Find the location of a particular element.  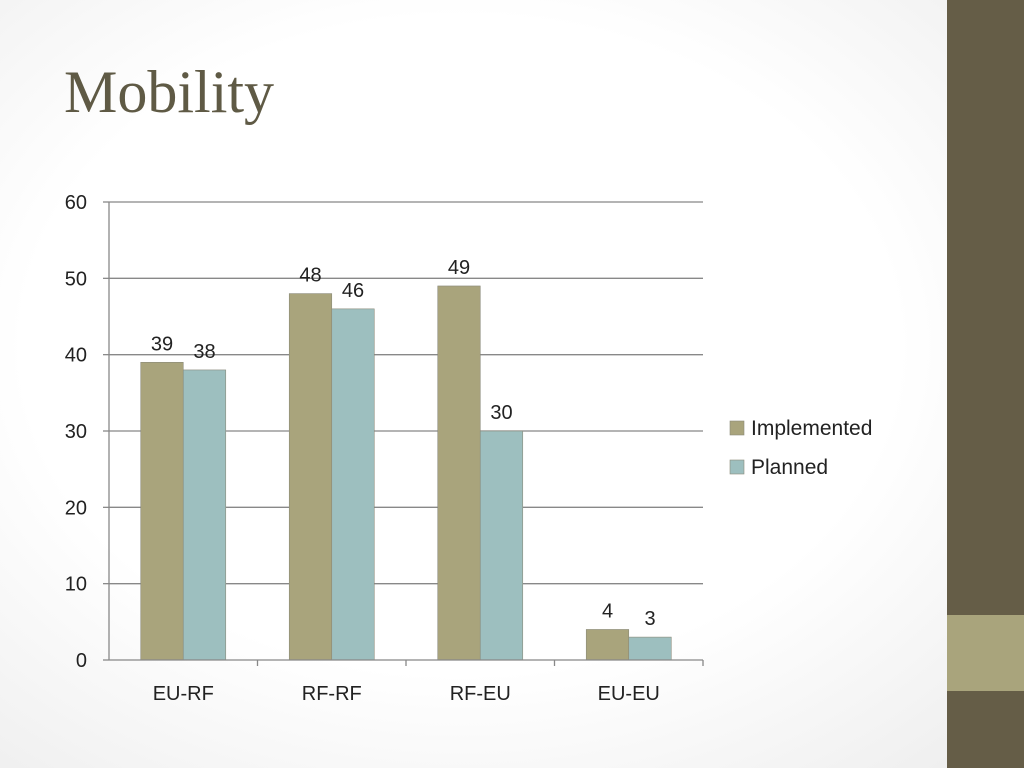

data-label: 3 is located at coordinates (649, 619).